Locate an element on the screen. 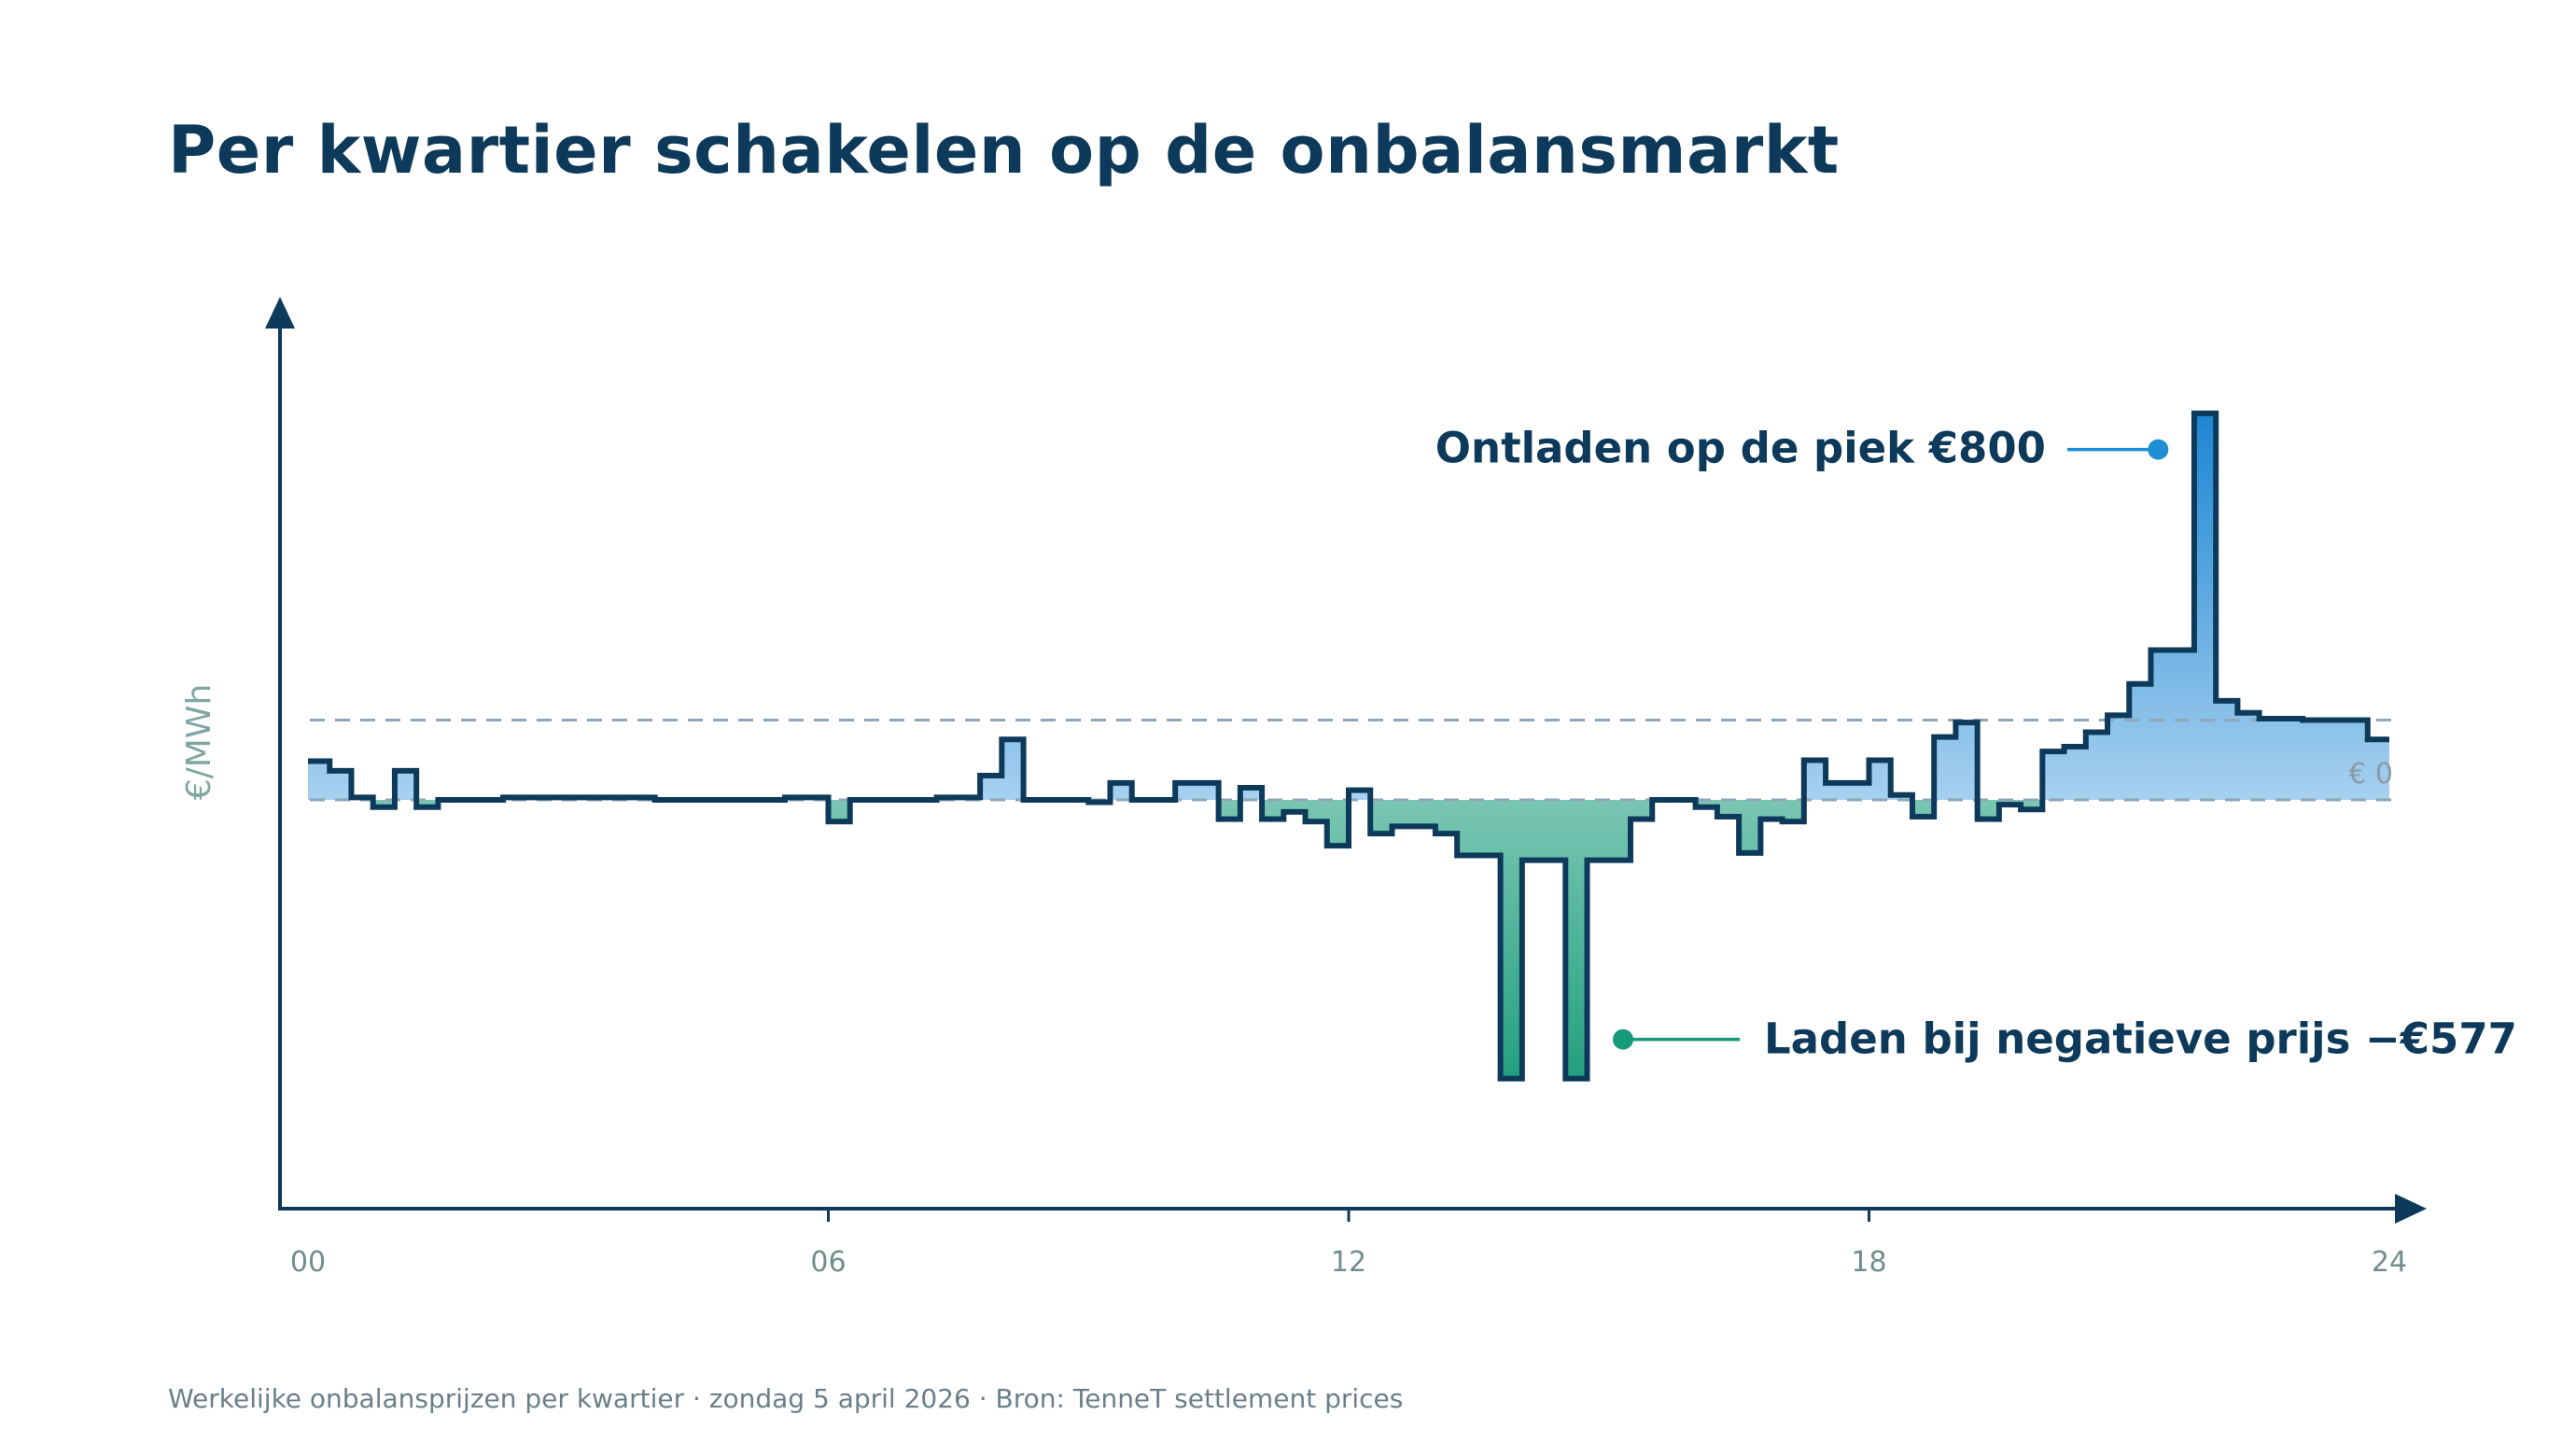 The width and height of the screenshot is (2576, 1456). x-axis-arrow is located at coordinates (2411, 1209).